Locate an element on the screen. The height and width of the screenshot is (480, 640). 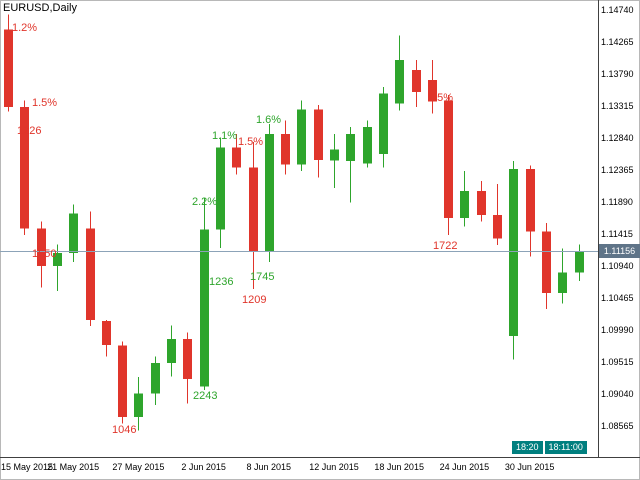
bid-price-tag: 1.11156 is located at coordinates (619, 251).